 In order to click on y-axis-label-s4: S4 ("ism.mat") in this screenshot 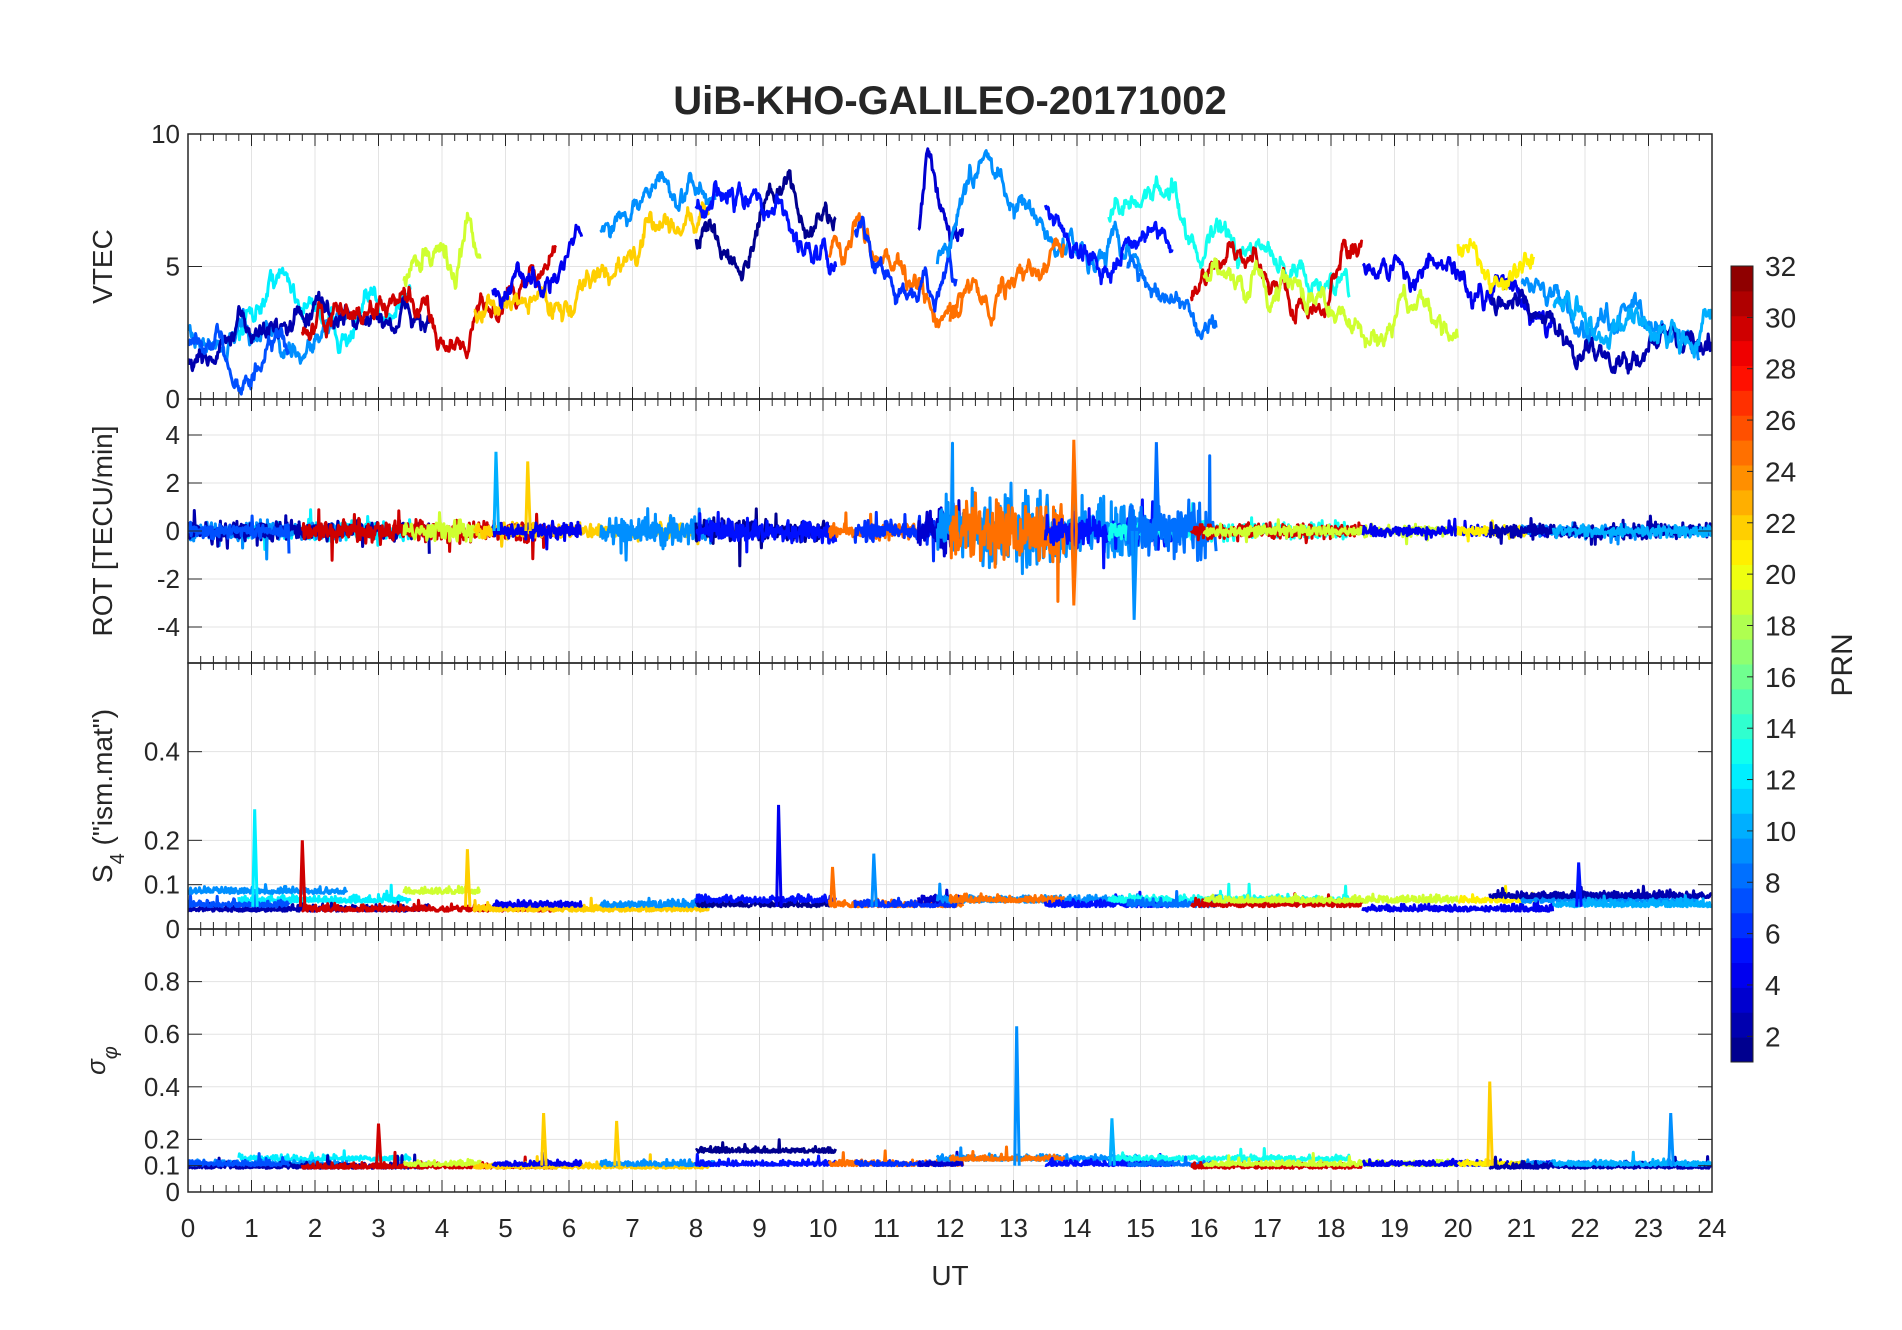, I will do `click(108, 796)`.